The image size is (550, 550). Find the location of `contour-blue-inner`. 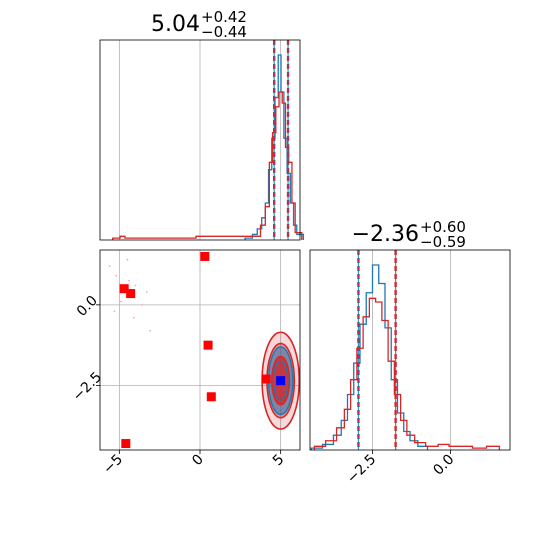

contour-blue-inner is located at coordinates (280, 380).